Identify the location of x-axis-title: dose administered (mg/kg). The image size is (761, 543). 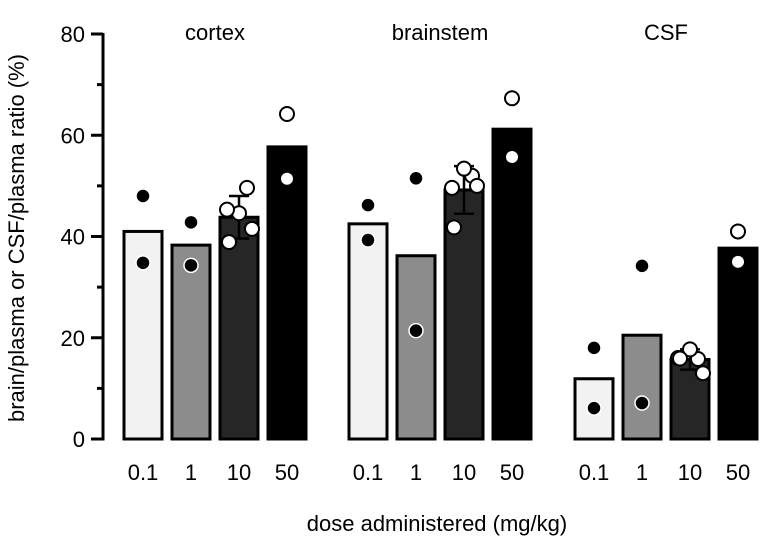
(437, 523).